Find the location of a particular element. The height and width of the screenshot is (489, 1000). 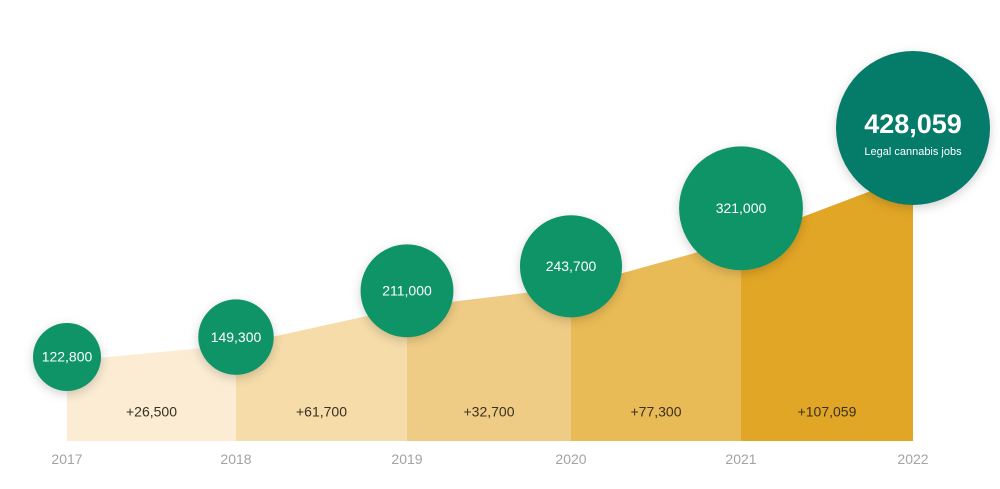

value-label: 122,800 is located at coordinates (67, 357).